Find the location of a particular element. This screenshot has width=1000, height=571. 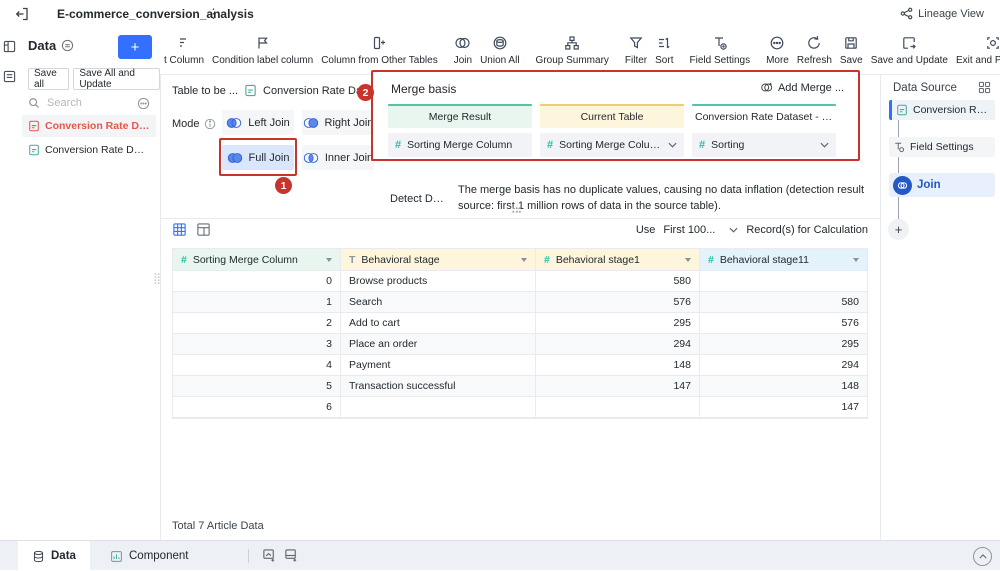

toolbar-exit-and-preview: Exit and Preview is located at coordinates (978, 50).